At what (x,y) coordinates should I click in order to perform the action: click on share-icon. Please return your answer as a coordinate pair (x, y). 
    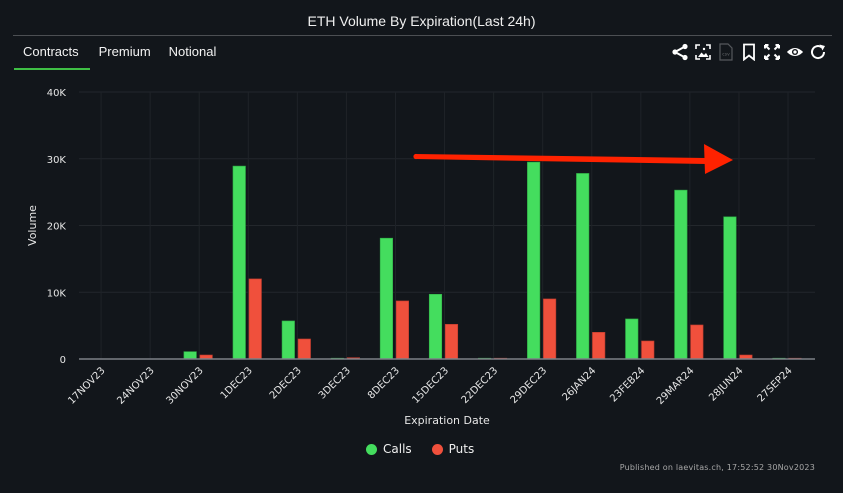
    Looking at the image, I should click on (680, 52).